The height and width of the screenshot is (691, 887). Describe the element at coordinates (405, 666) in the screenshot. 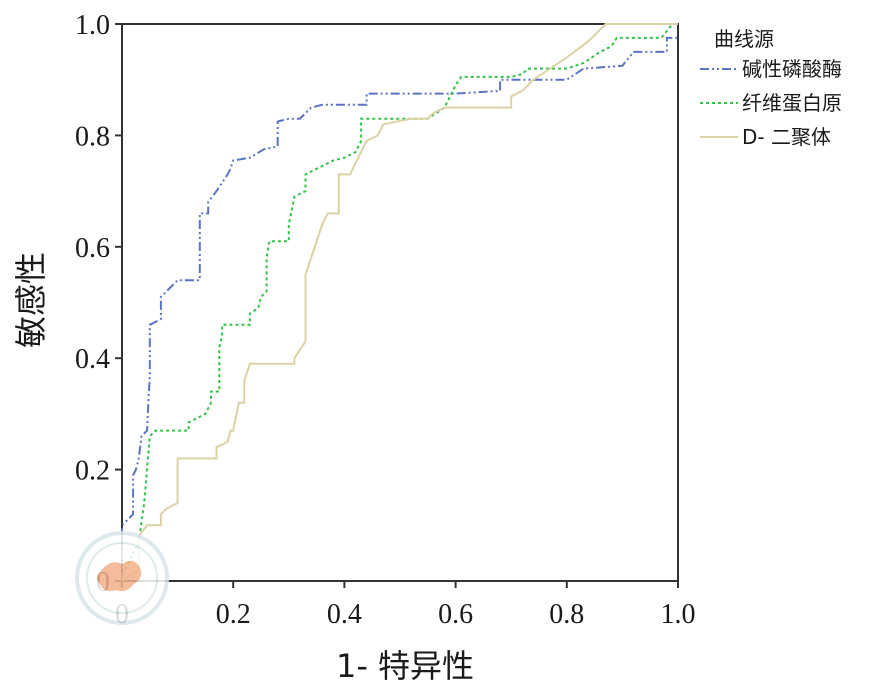

I see `x-axis-title: 1- 特异性` at that location.